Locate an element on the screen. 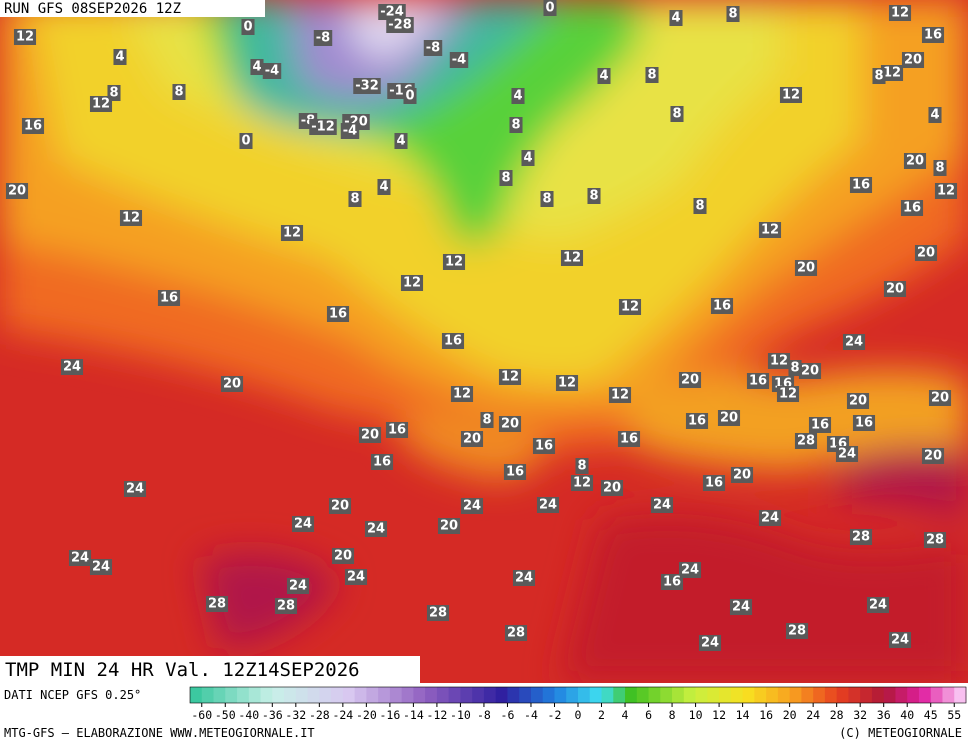  temp-label: 4 is located at coordinates (383, 187).